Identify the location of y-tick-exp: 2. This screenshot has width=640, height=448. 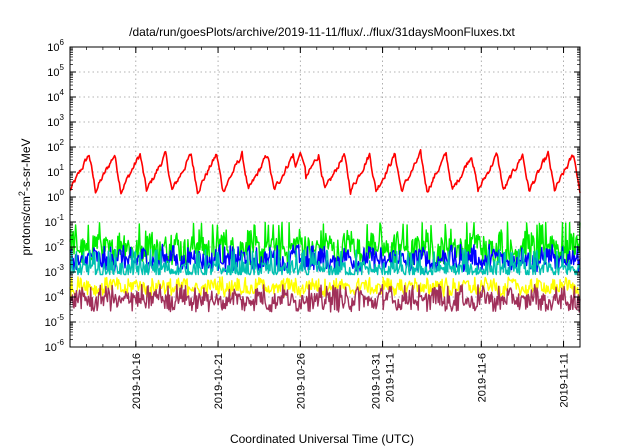
(62, 142).